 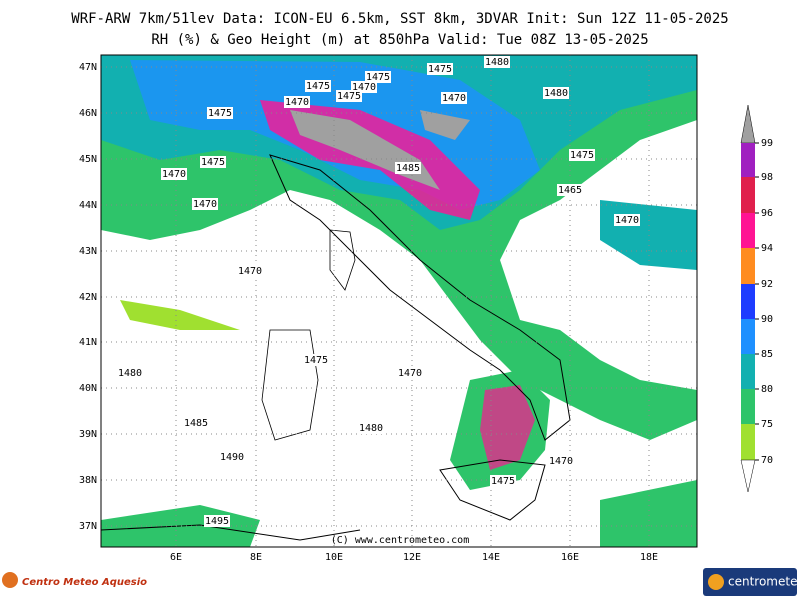 I want to click on logo-left-text: Centro Meteo Aquesio, so click(x=84, y=582).